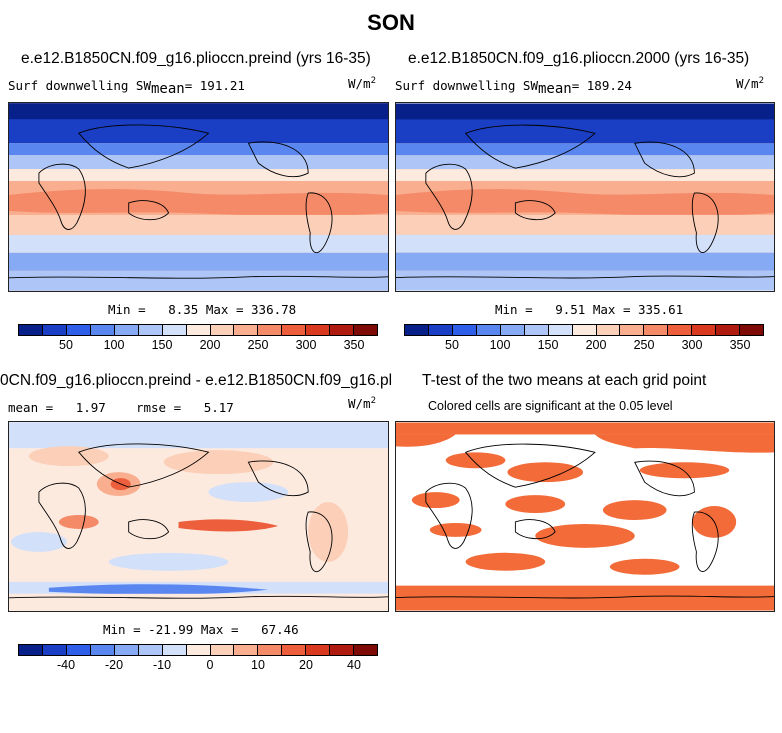 The width and height of the screenshot is (782, 733). I want to click on field-label-2000: Surf downwelling SWmean= 189.24, so click(513, 87).